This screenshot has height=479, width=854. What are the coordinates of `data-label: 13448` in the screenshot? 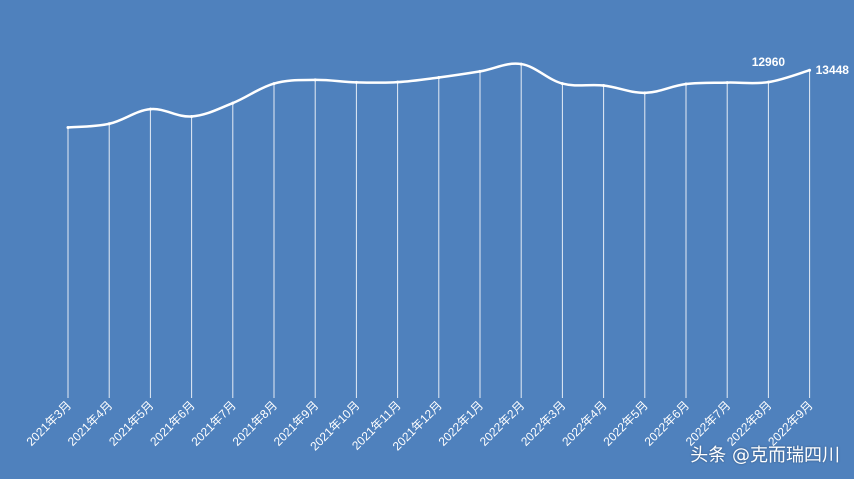 It's located at (833, 70).